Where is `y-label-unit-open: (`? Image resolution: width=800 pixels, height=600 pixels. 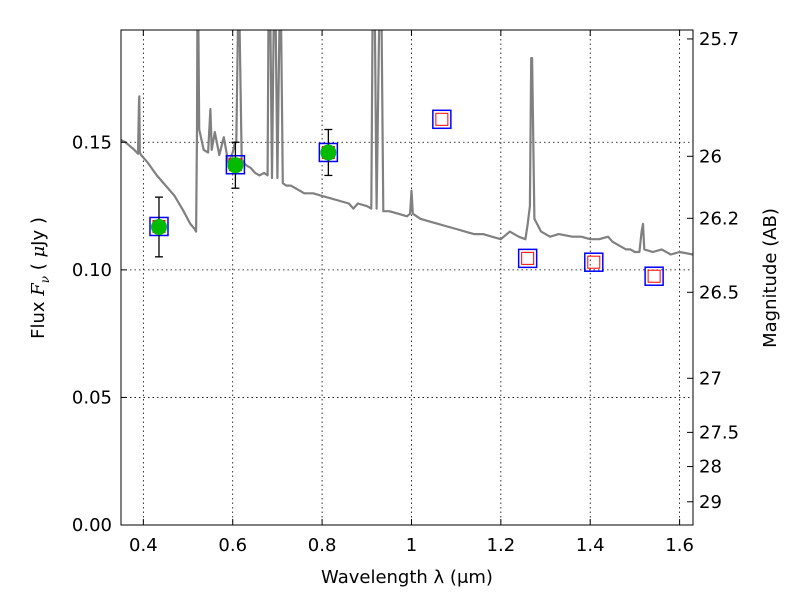 y-label-unit-open: ( is located at coordinates (38, 267).